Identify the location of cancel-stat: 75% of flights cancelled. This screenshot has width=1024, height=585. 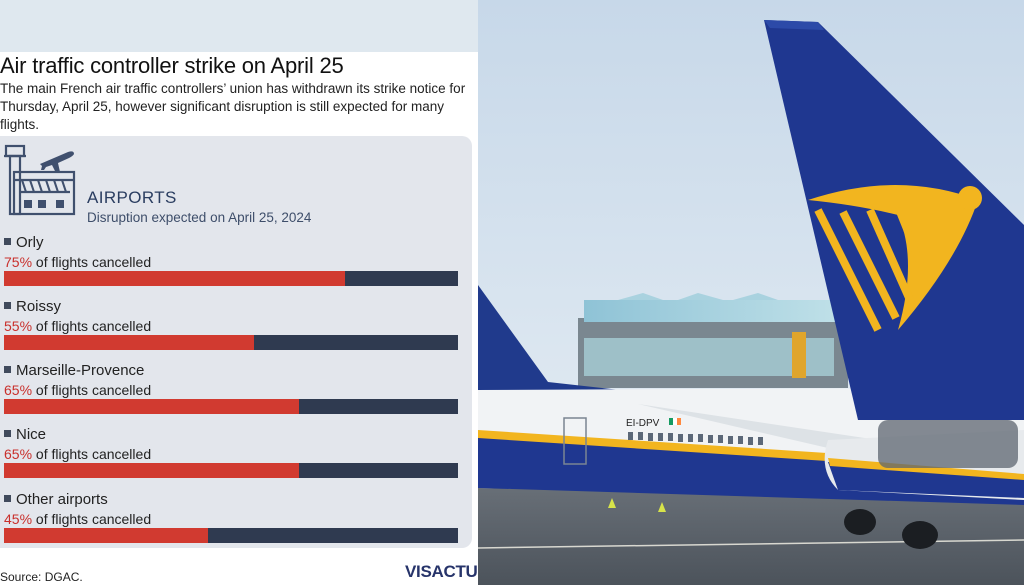
(77, 262).